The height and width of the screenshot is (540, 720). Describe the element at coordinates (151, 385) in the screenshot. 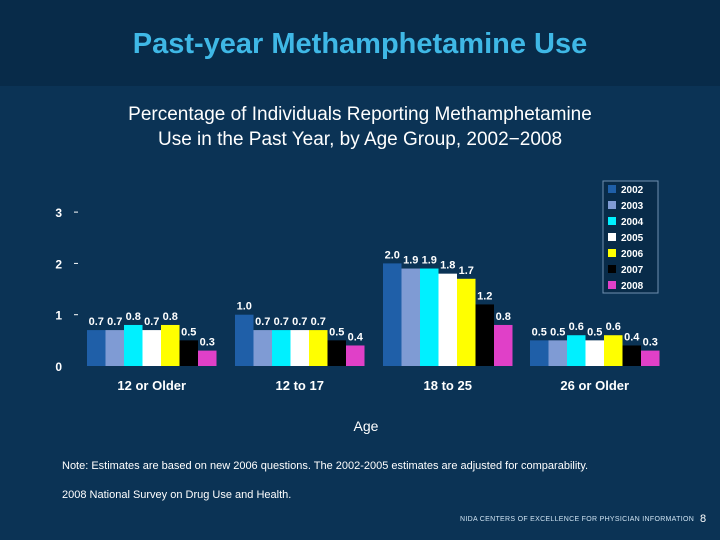

I see `category-label: 12 or Older` at that location.